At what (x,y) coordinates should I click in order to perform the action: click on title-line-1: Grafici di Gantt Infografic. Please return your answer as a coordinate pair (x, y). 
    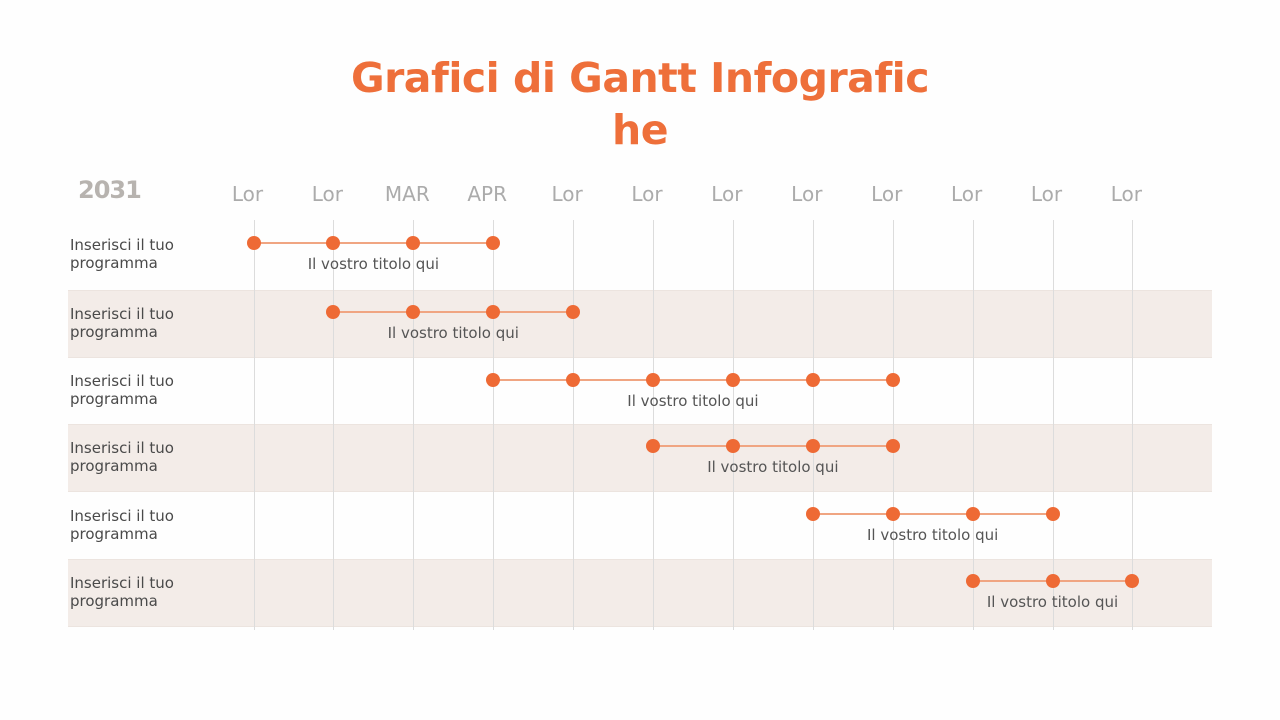
    Looking at the image, I should click on (640, 78).